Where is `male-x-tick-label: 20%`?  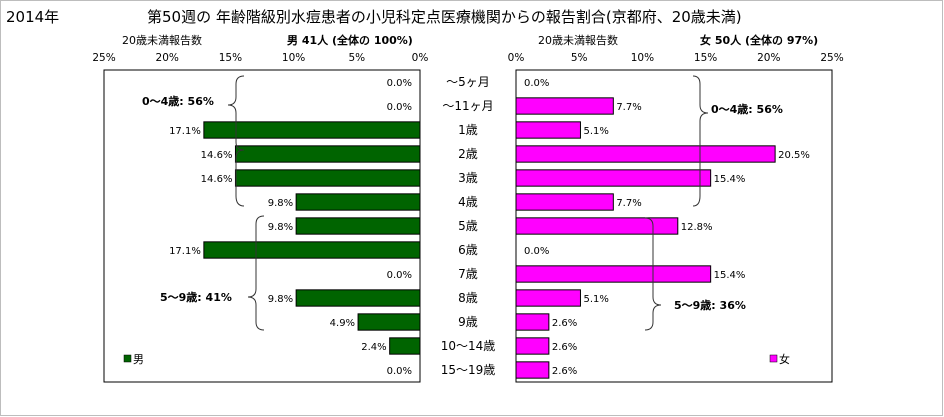 male-x-tick-label: 20% is located at coordinates (167, 58).